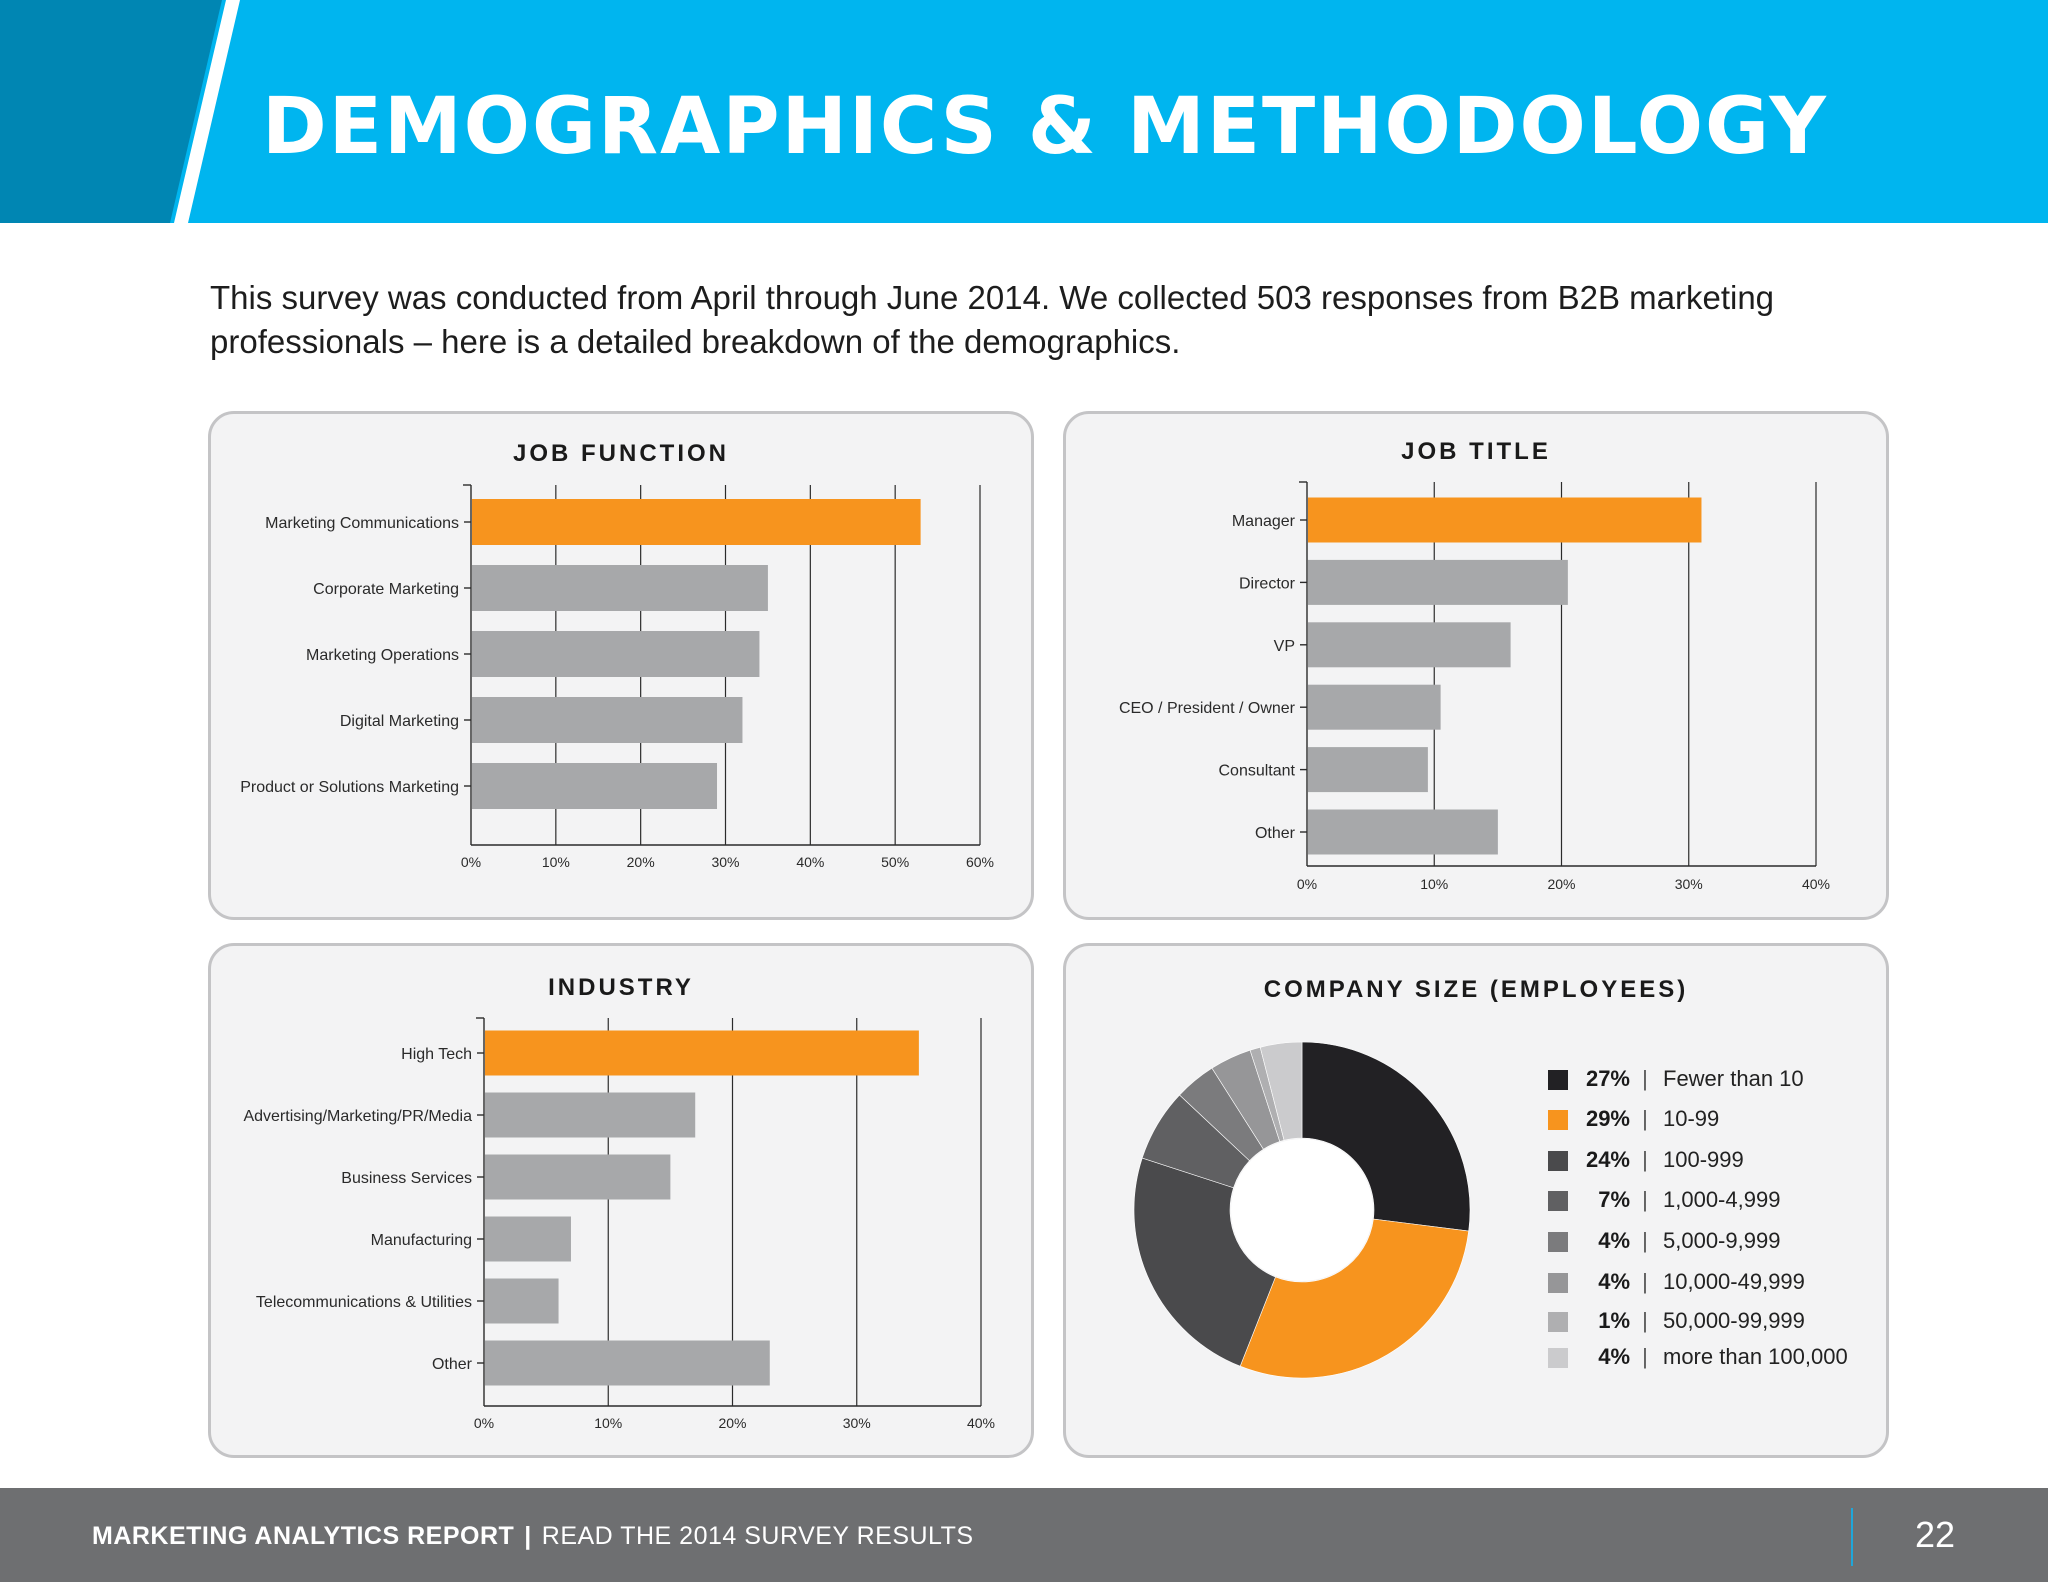 The height and width of the screenshot is (1582, 2048). I want to click on bar-marketing-operations, so click(616, 654).